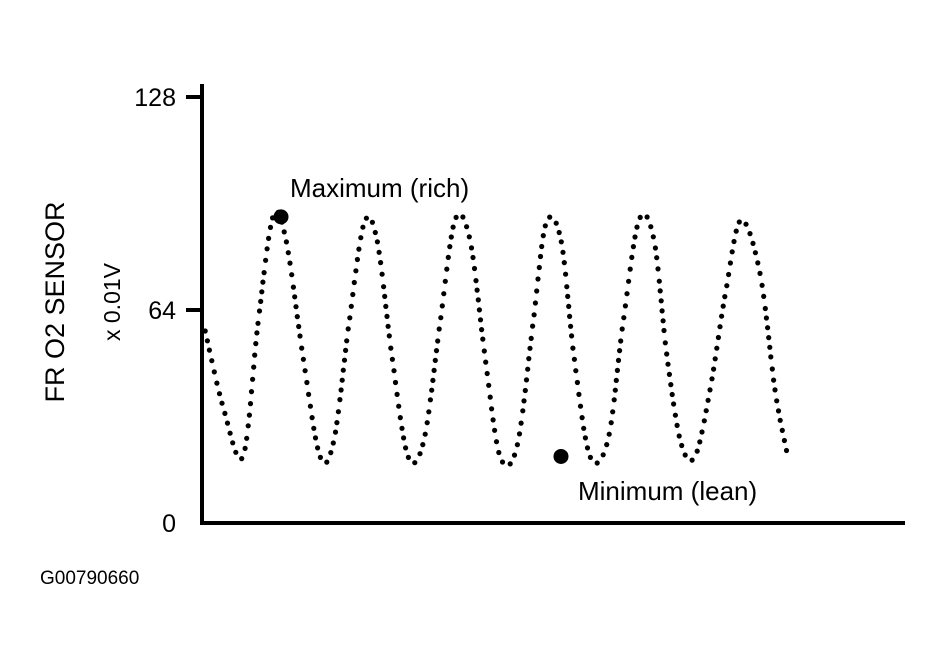 This screenshot has height=659, width=941. What do you see at coordinates (667, 491) in the screenshot?
I see `minimum-lean-annotation: Minimum (lean)` at bounding box center [667, 491].